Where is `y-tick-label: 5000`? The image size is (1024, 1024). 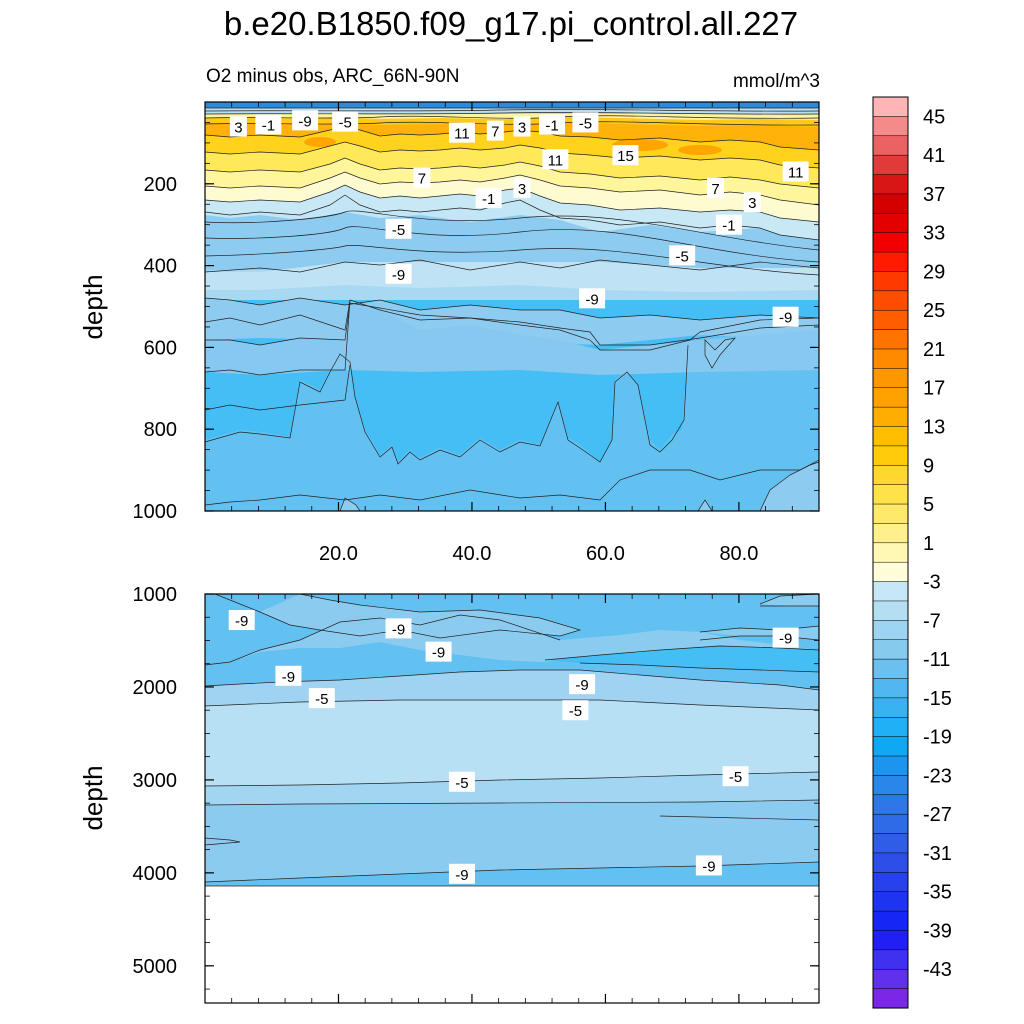 y-tick-label: 5000 is located at coordinates (155, 967).